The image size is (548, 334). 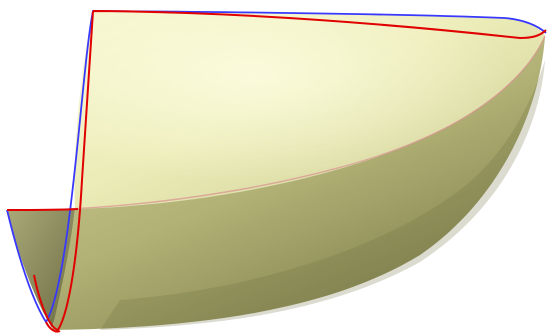 What do you see at coordinates (53, 327) in the screenshot?
I see `red-tip-accent` at bounding box center [53, 327].